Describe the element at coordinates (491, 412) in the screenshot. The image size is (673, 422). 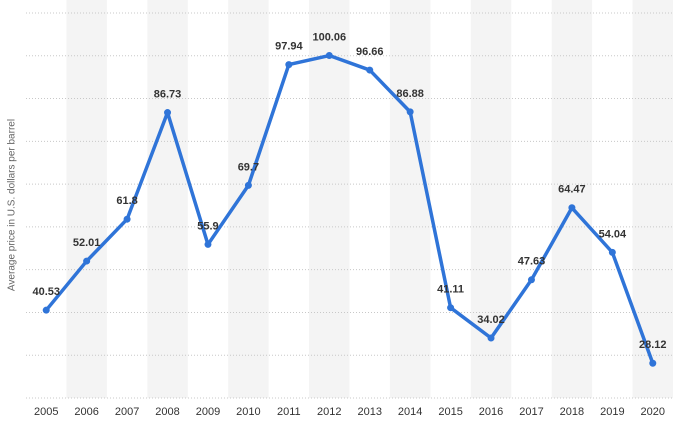
I see `x-tick-label: 2016` at that location.